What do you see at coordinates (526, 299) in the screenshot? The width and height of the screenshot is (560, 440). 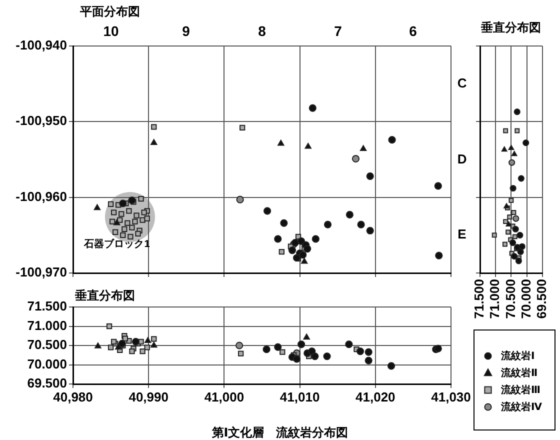 I see `x-tick-label: 70.000` at bounding box center [526, 299].